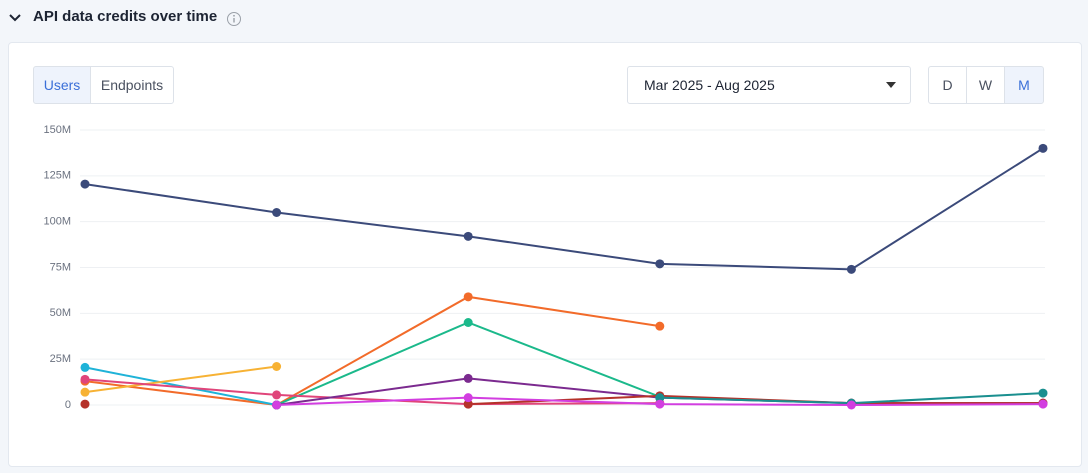 This screenshot has height=473, width=1088. I want to click on y-tick-label: 125M, so click(57, 176).